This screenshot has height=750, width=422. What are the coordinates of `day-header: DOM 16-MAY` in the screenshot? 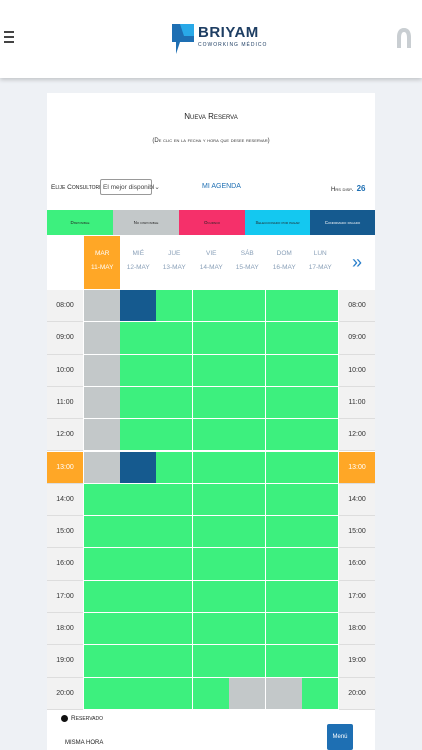 It's located at (284, 262).